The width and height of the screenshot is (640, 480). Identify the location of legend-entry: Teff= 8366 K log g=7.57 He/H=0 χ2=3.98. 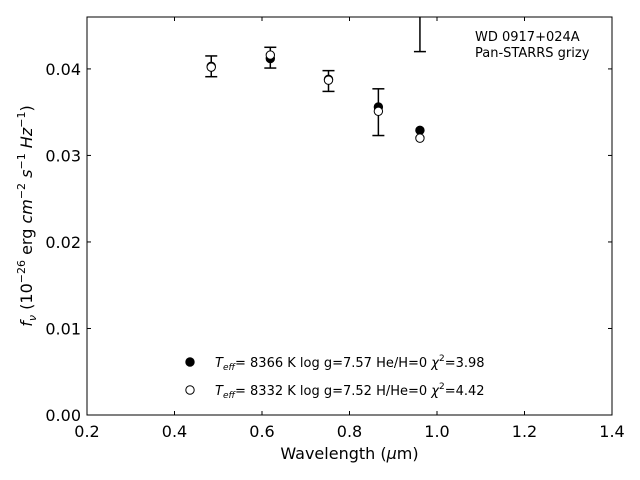
(350, 363).